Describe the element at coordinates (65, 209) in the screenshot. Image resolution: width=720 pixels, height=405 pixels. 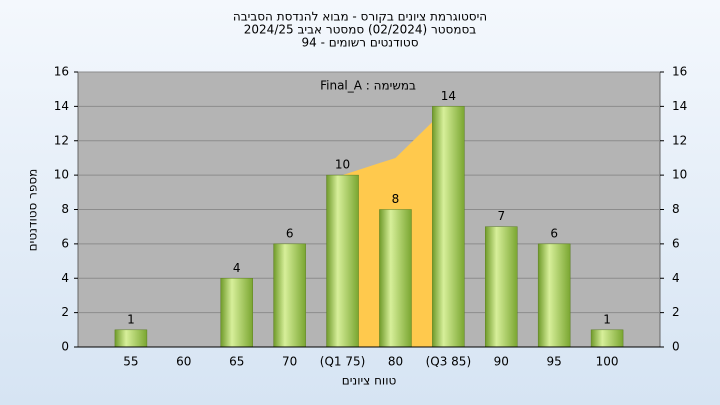
I see `y-tick-label: 8` at that location.